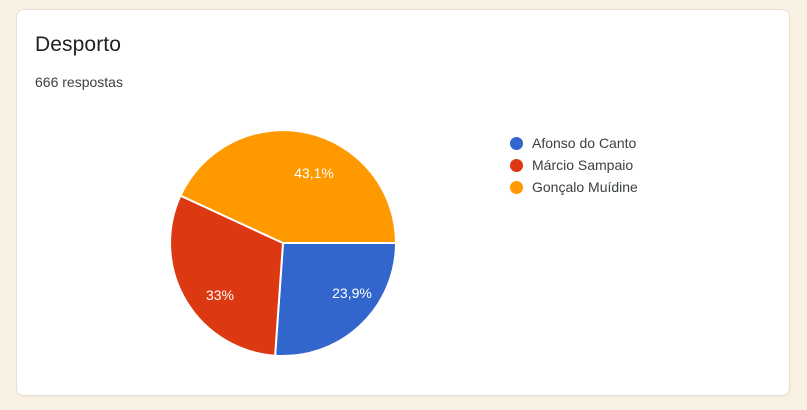 This screenshot has width=807, height=410. I want to click on legend-item-afonso-do-canto: Afonso do Canto, so click(615, 143).